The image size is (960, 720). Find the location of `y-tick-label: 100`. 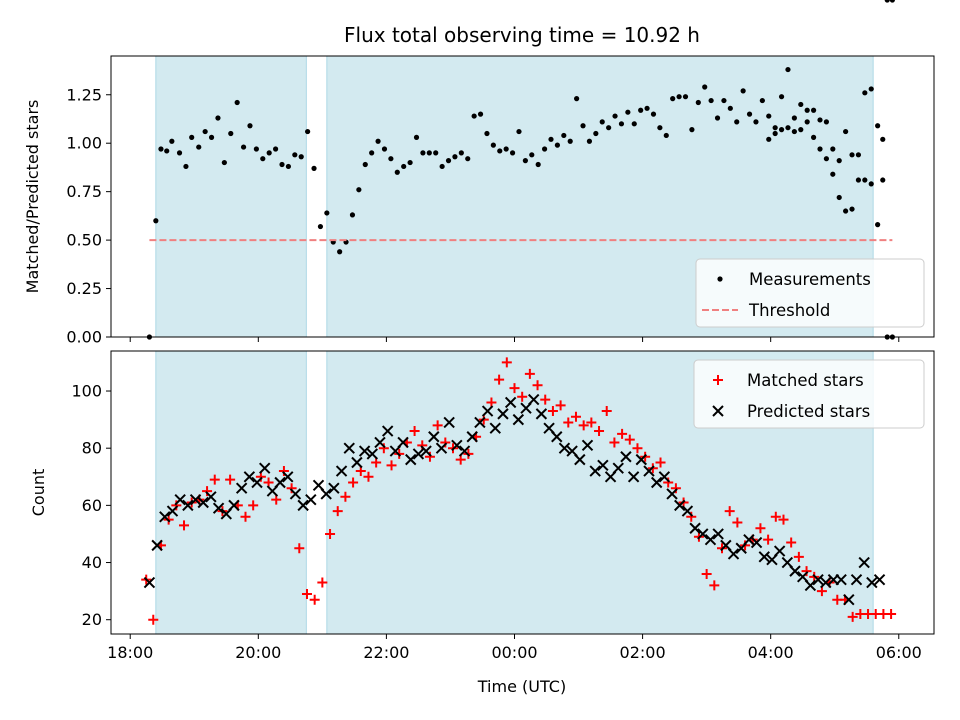

y-tick-label: 100 is located at coordinates (86, 391).